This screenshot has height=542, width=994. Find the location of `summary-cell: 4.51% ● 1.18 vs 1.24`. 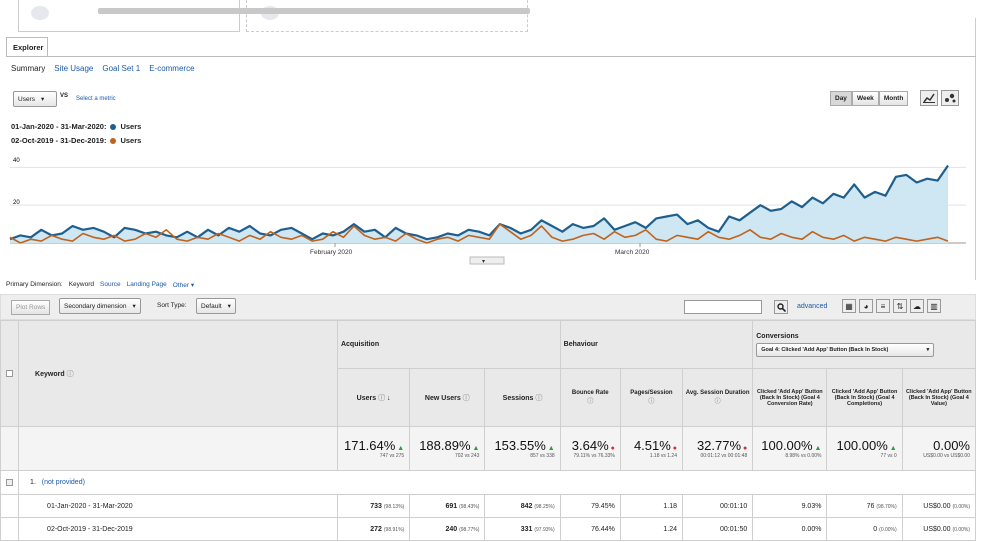

summary-cell: 4.51% ● 1.18 vs 1.24 is located at coordinates (651, 448).